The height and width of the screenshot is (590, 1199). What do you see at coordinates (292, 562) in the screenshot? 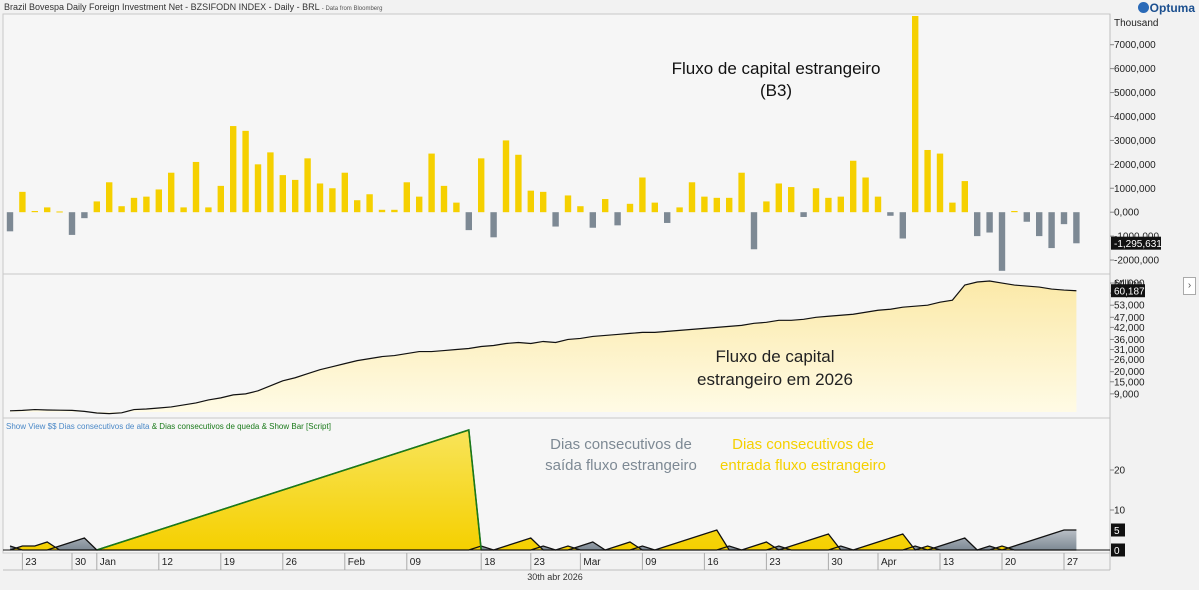
I see `x-tick-label: 26` at bounding box center [292, 562].